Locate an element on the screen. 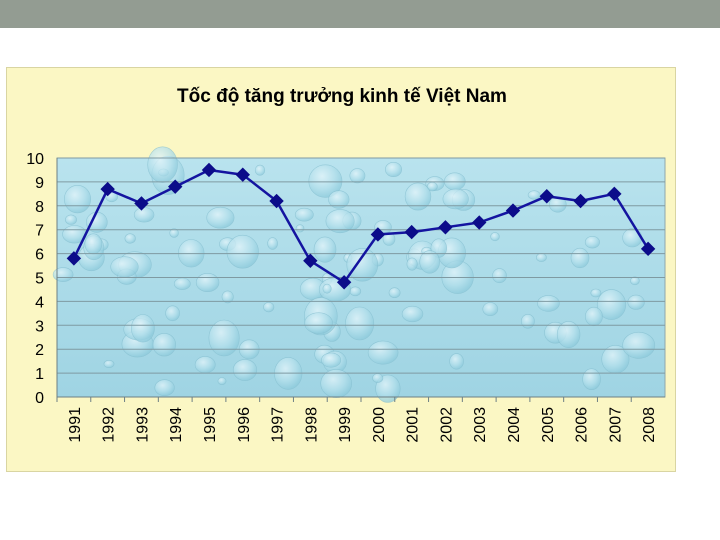 The width and height of the screenshot is (720, 540). y-tick-label: 10 is located at coordinates (35, 159).